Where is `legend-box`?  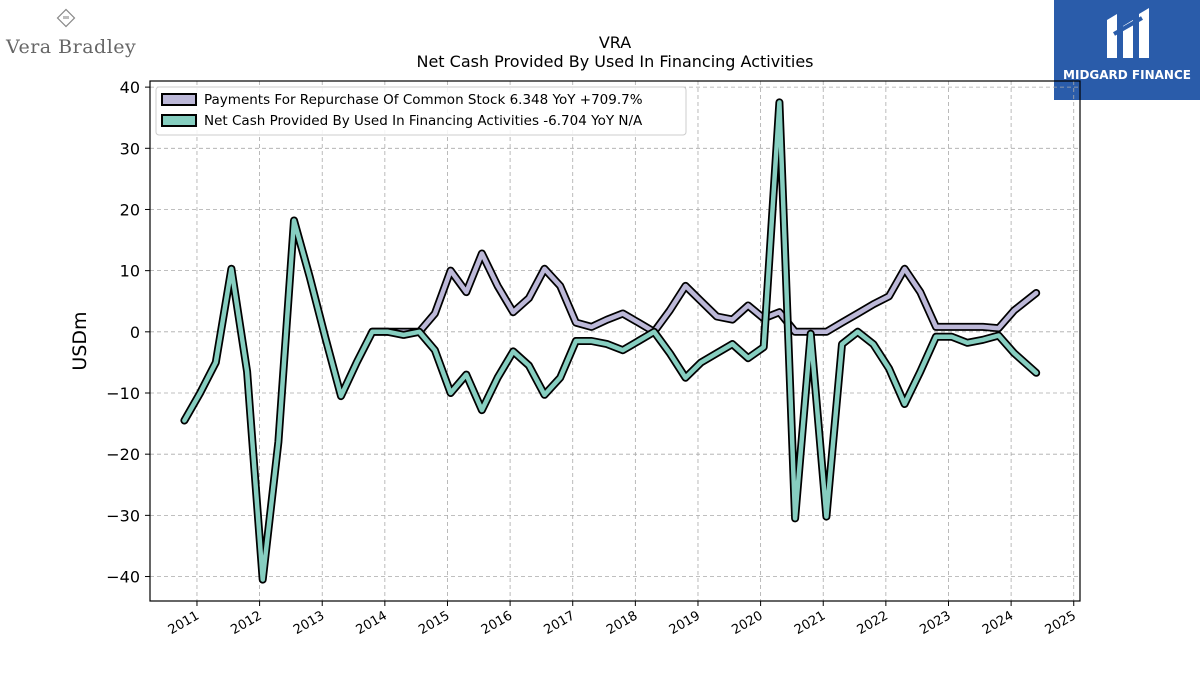
legend-box is located at coordinates (421, 111).